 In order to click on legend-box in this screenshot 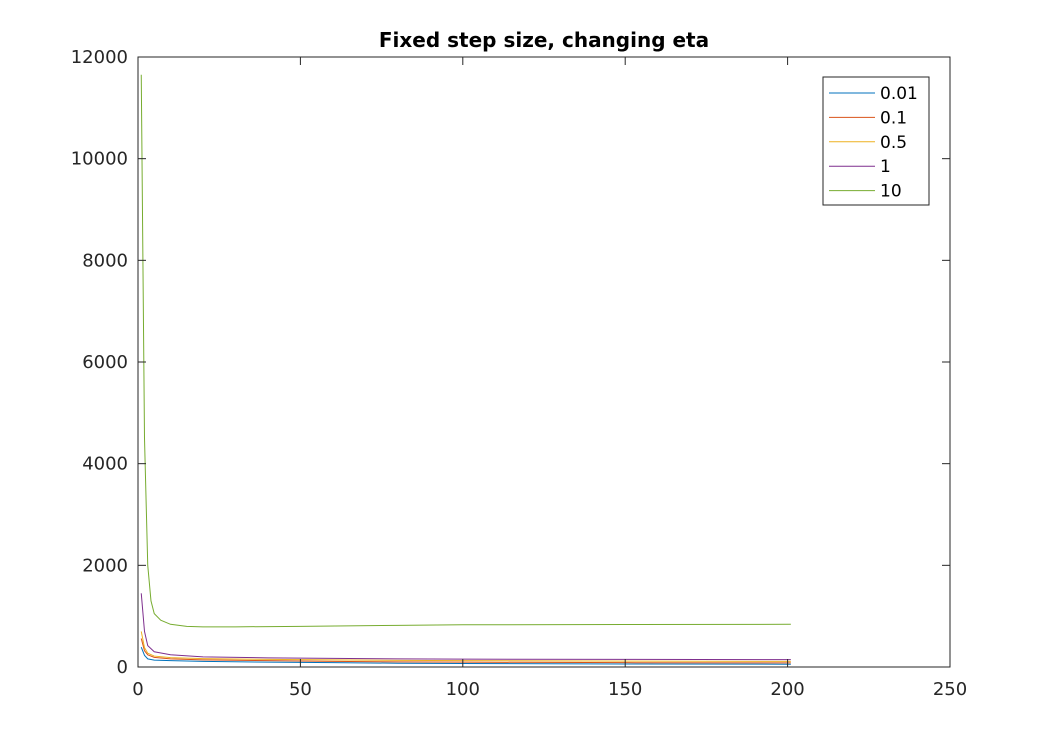, I will do `click(876, 141)`.